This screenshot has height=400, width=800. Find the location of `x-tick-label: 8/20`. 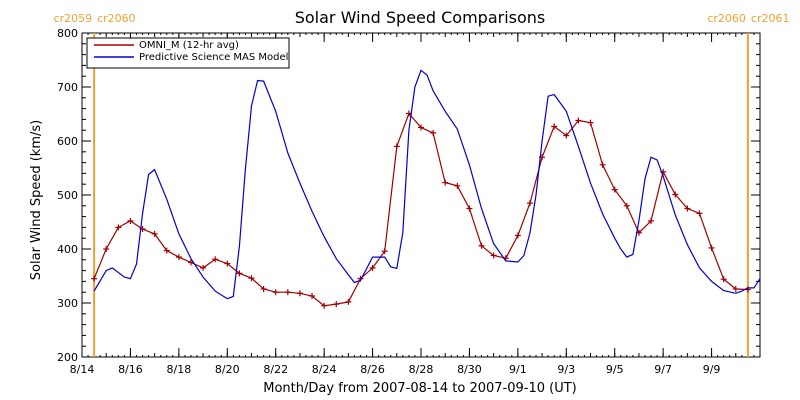

x-tick-label: 8/20 is located at coordinates (227, 369).